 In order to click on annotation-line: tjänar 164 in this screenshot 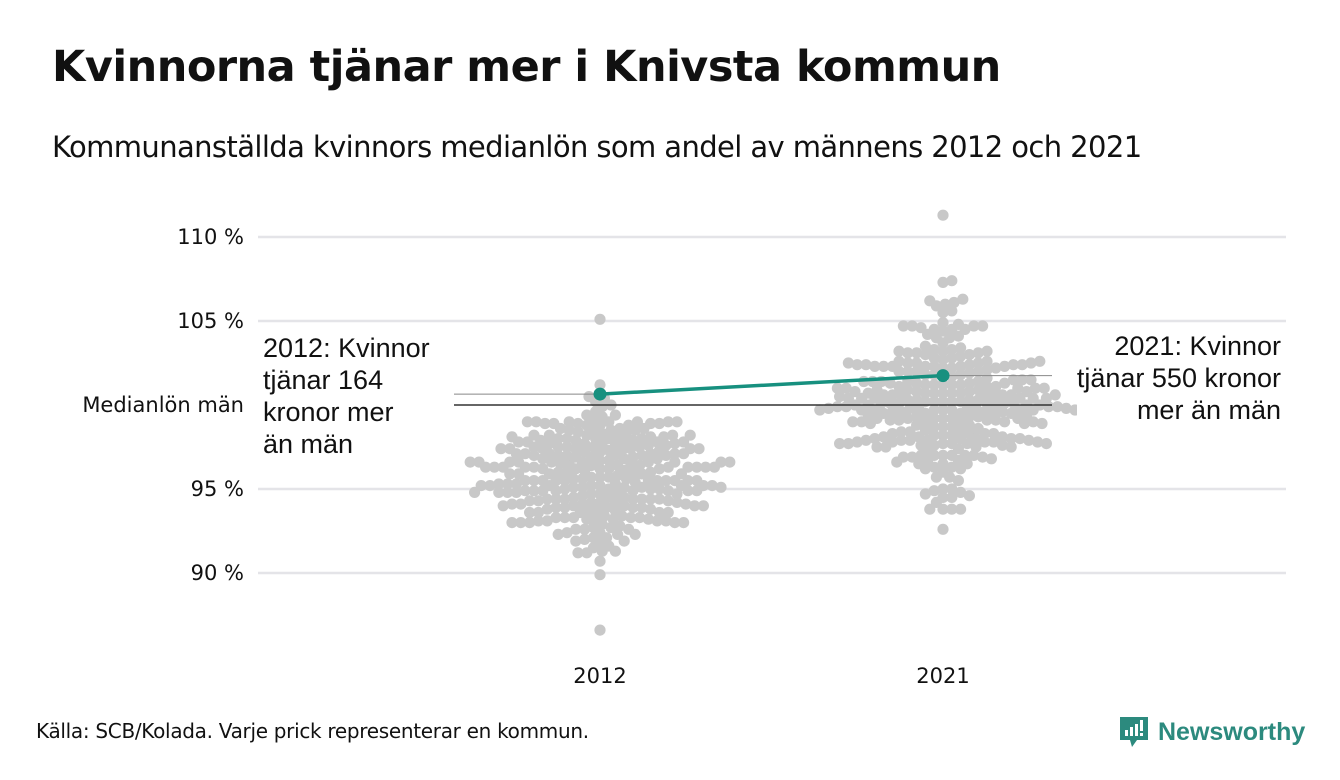, I will do `click(323, 380)`.